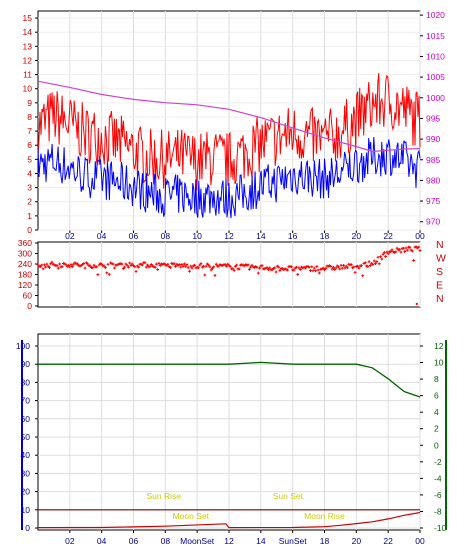  What do you see at coordinates (134, 236) in the screenshot?
I see `x-tick-label: 06` at bounding box center [134, 236].